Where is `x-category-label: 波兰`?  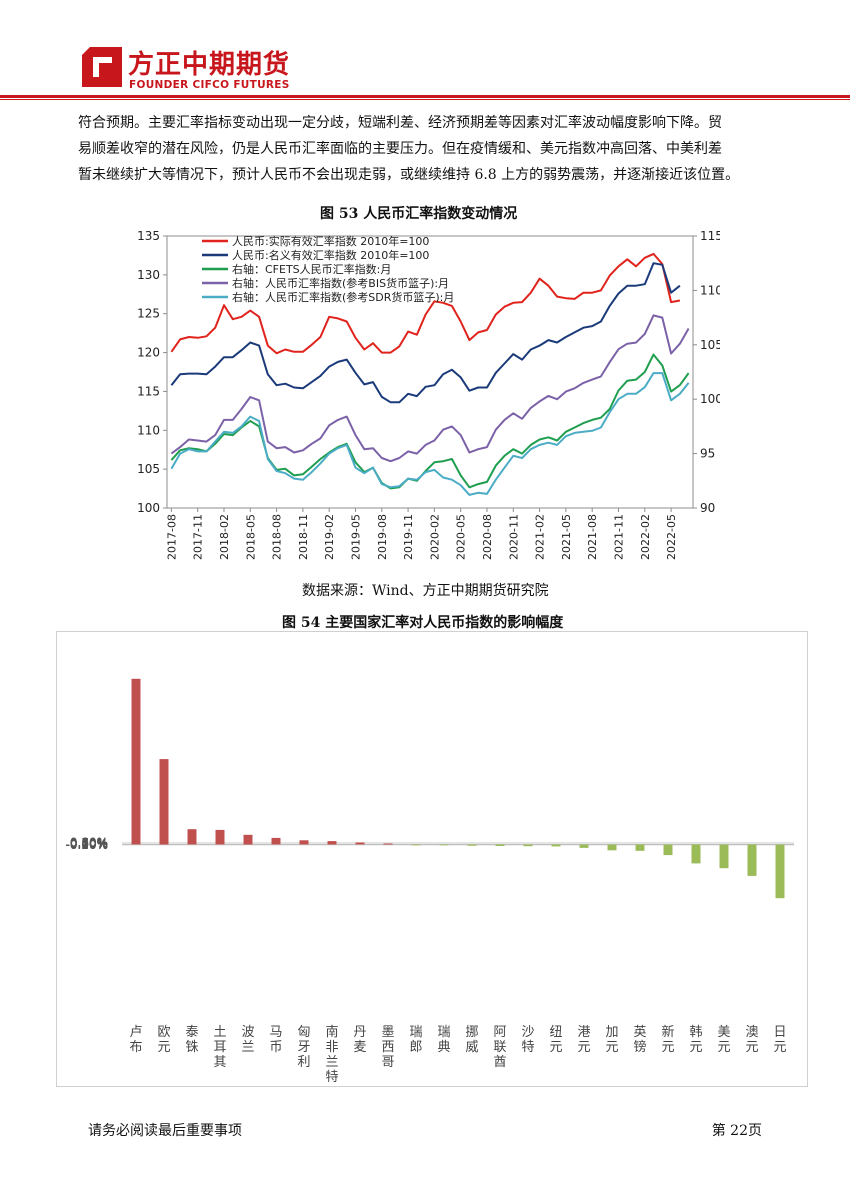
x-category-label: 波兰 is located at coordinates (247, 1040).